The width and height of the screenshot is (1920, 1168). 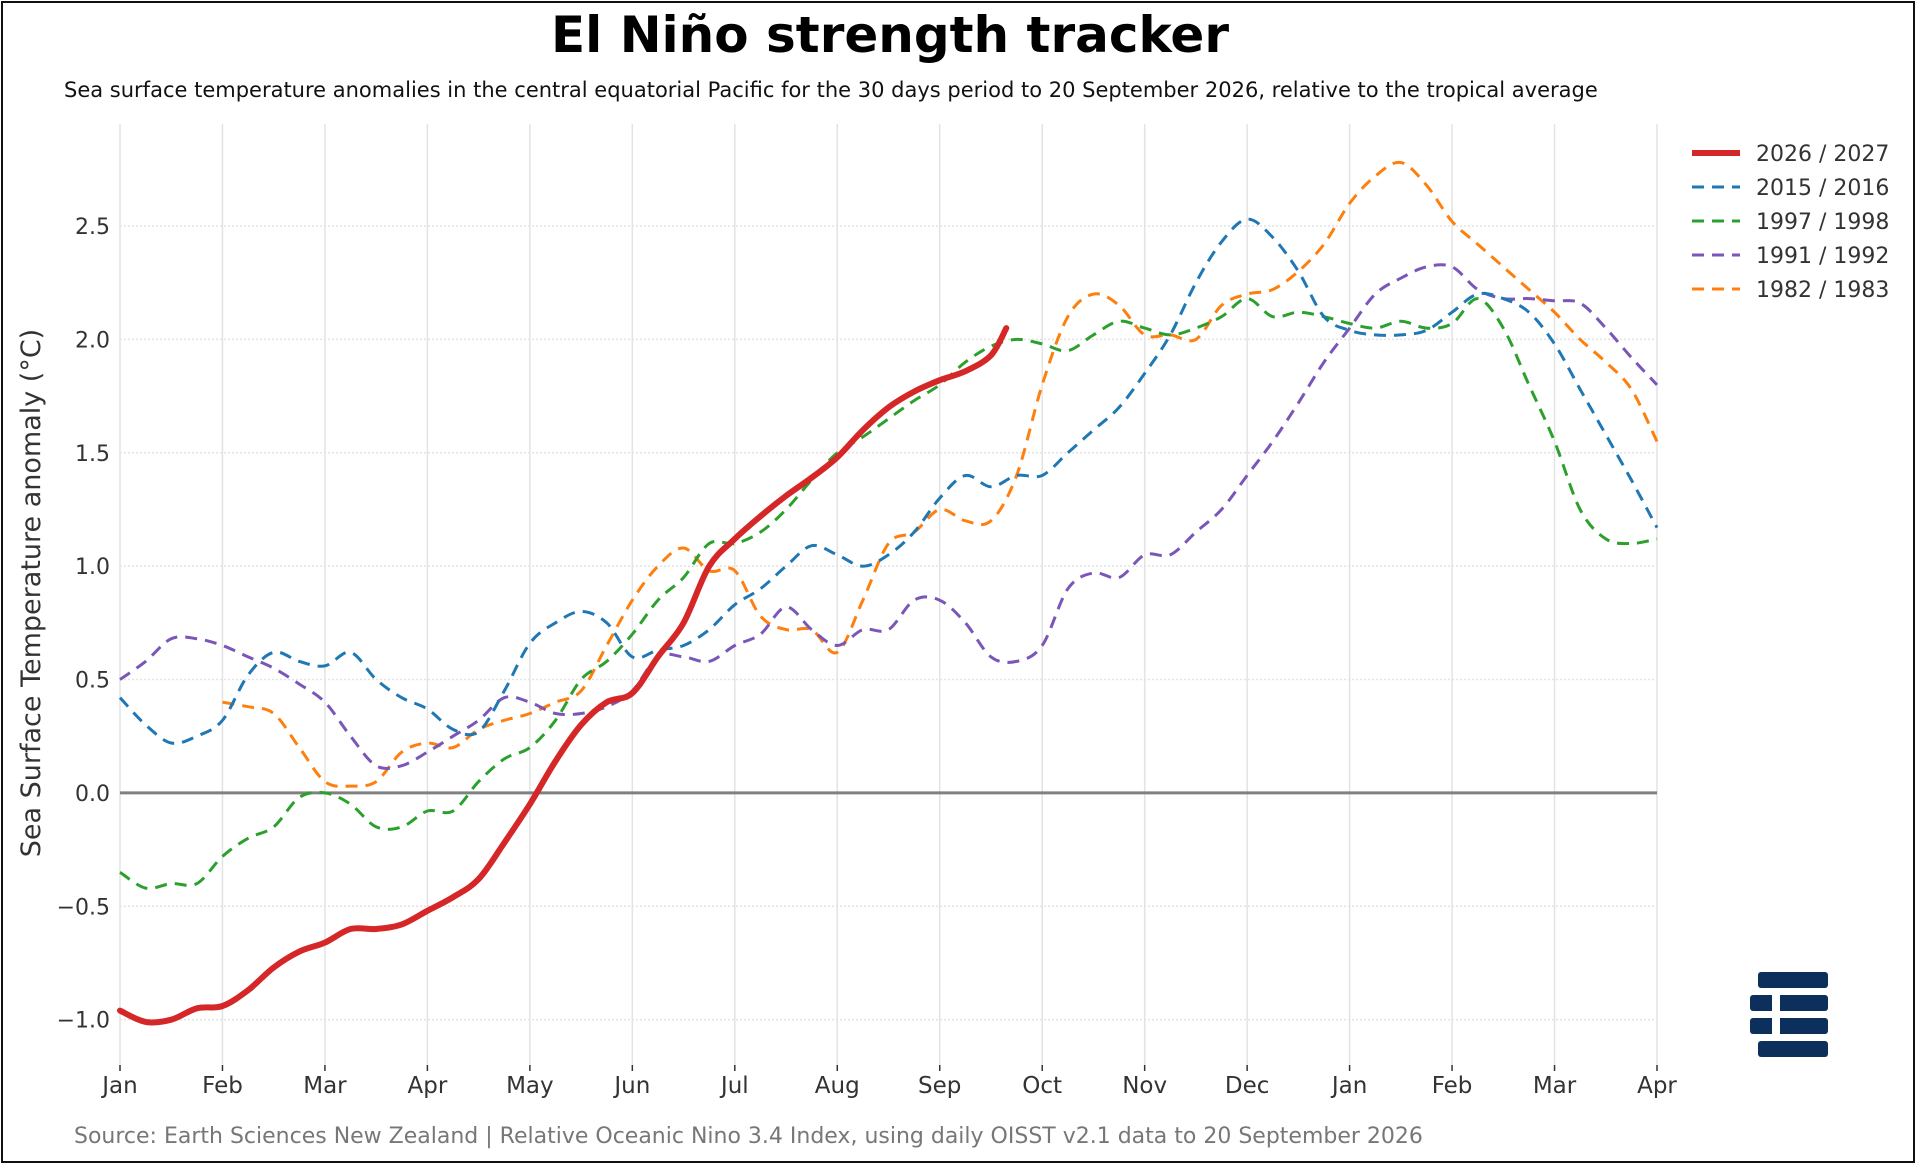 What do you see at coordinates (1789, 1014) in the screenshot?
I see `stacked-bars-logo` at bounding box center [1789, 1014].